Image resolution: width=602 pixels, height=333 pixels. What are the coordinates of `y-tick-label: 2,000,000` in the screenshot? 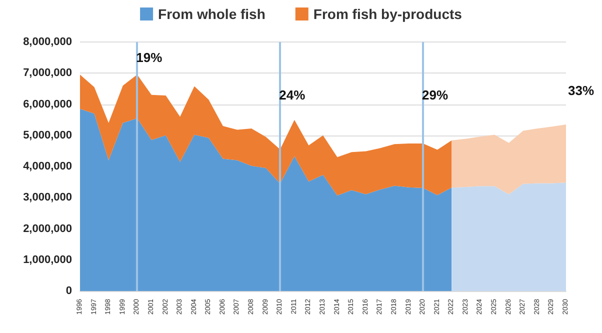 It's located at (47, 228).